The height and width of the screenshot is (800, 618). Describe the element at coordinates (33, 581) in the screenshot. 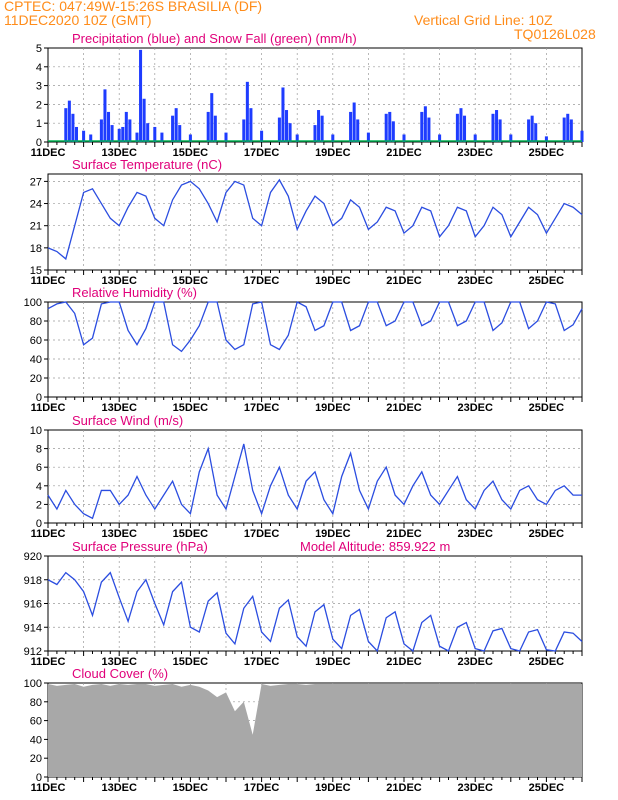

I see `y-tick-label: 918` at that location.